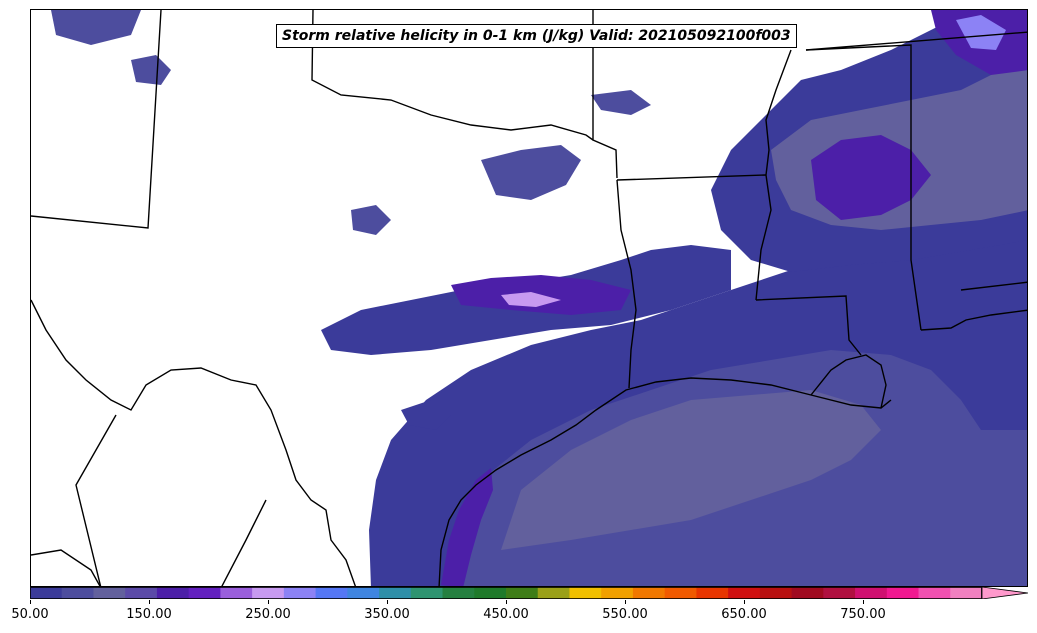 The height and width of the screenshot is (633, 1037). What do you see at coordinates (848, 381) in the screenshot?
I see `coastline-louisiana-delta` at bounding box center [848, 381].